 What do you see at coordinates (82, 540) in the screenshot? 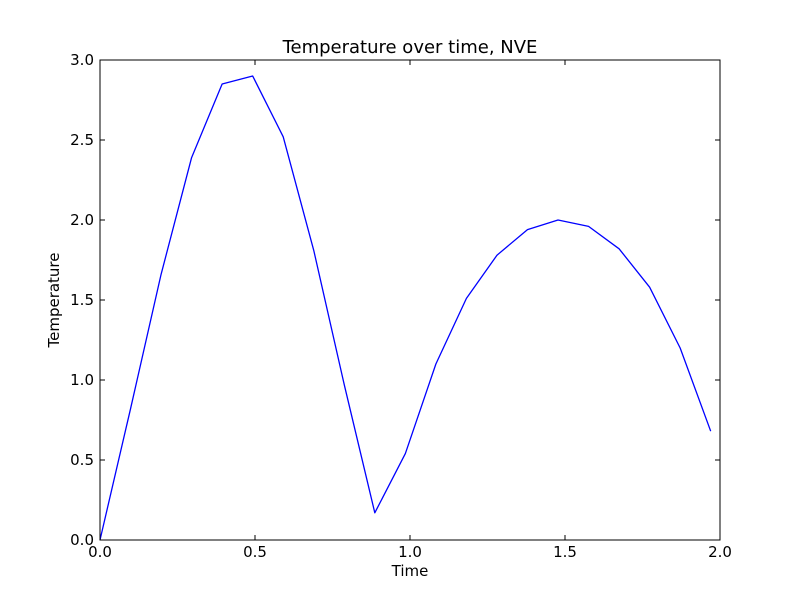
I see `y-tick-label: 0.0` at bounding box center [82, 540].